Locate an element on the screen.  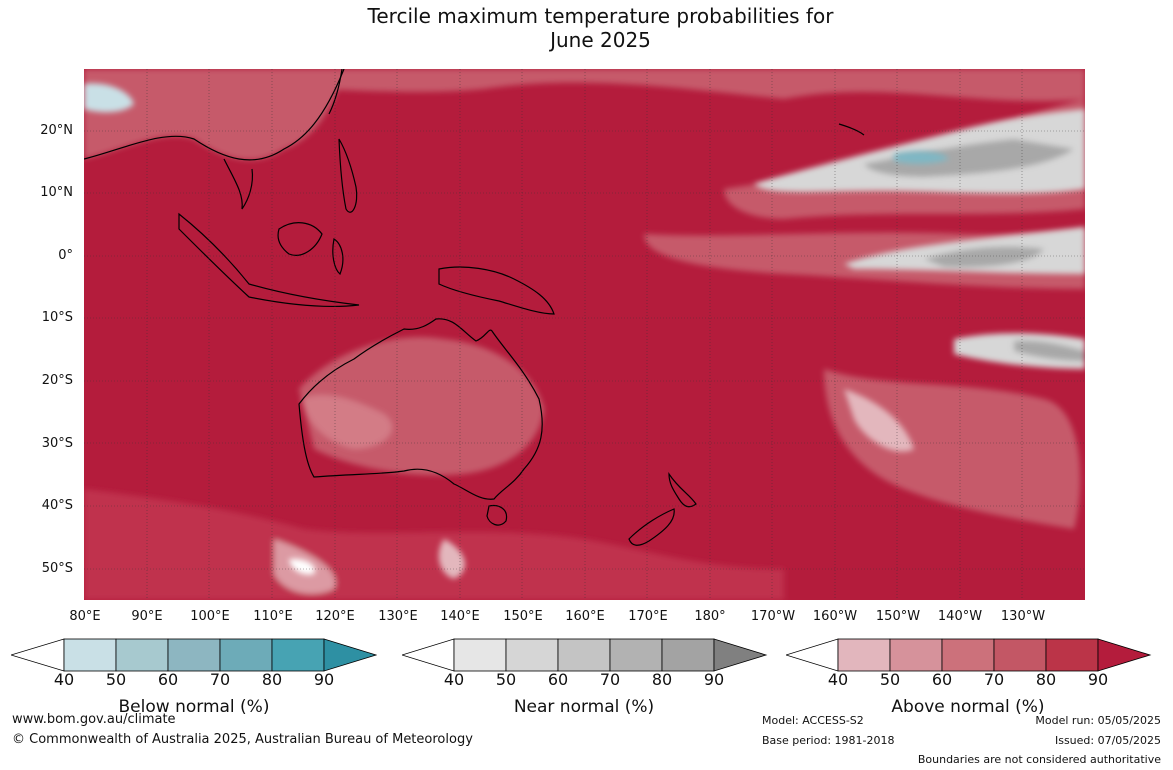
new-zealand-south-coastline is located at coordinates (651, 527).